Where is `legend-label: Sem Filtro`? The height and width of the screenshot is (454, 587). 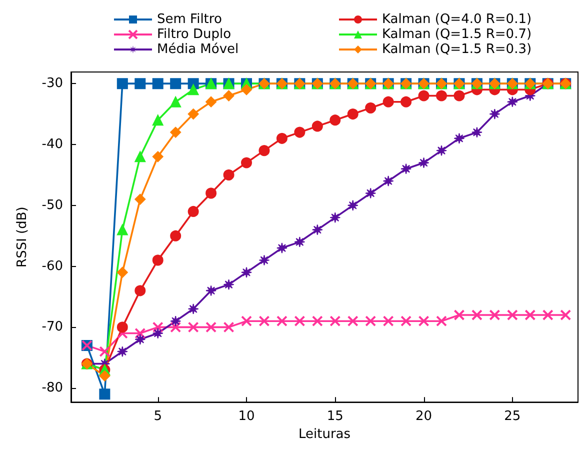 legend-label: Sem Filtro is located at coordinates (189, 19).